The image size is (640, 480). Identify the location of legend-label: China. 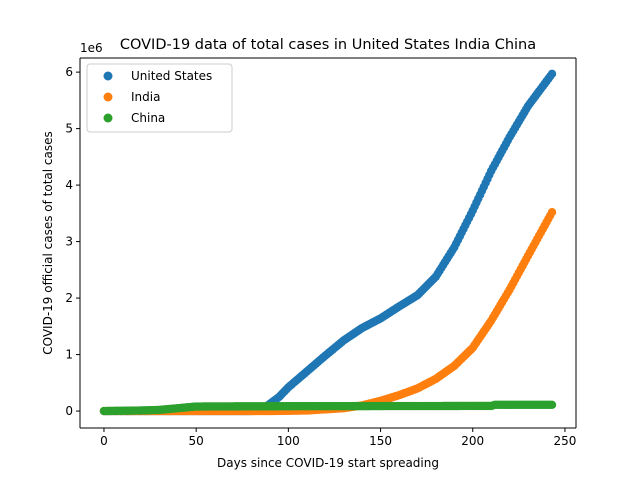
(148, 118).